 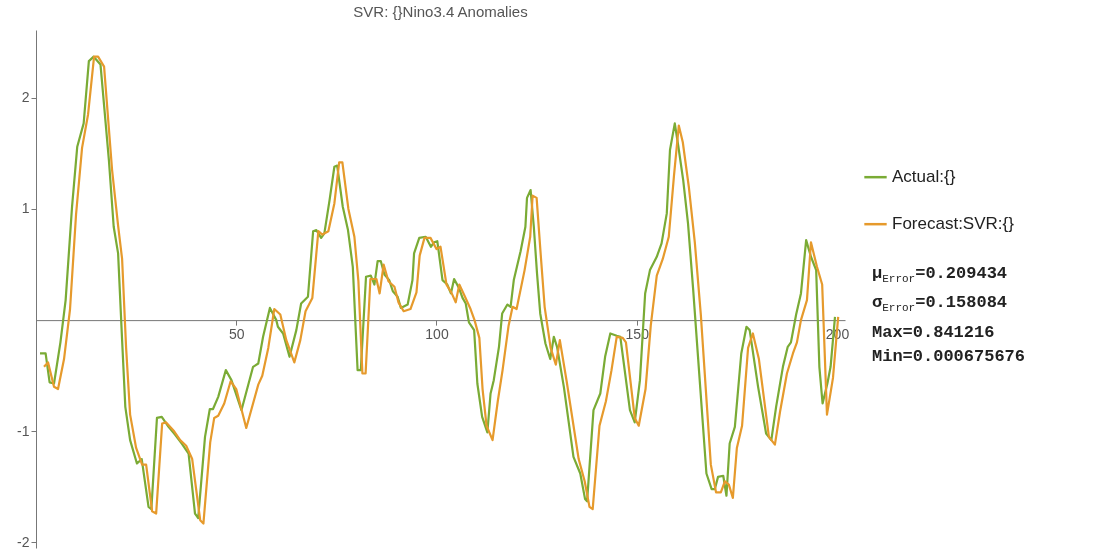 What do you see at coordinates (940, 275) in the screenshot?
I see `text: μ$_{Error}$=0.209434` at bounding box center [940, 275].